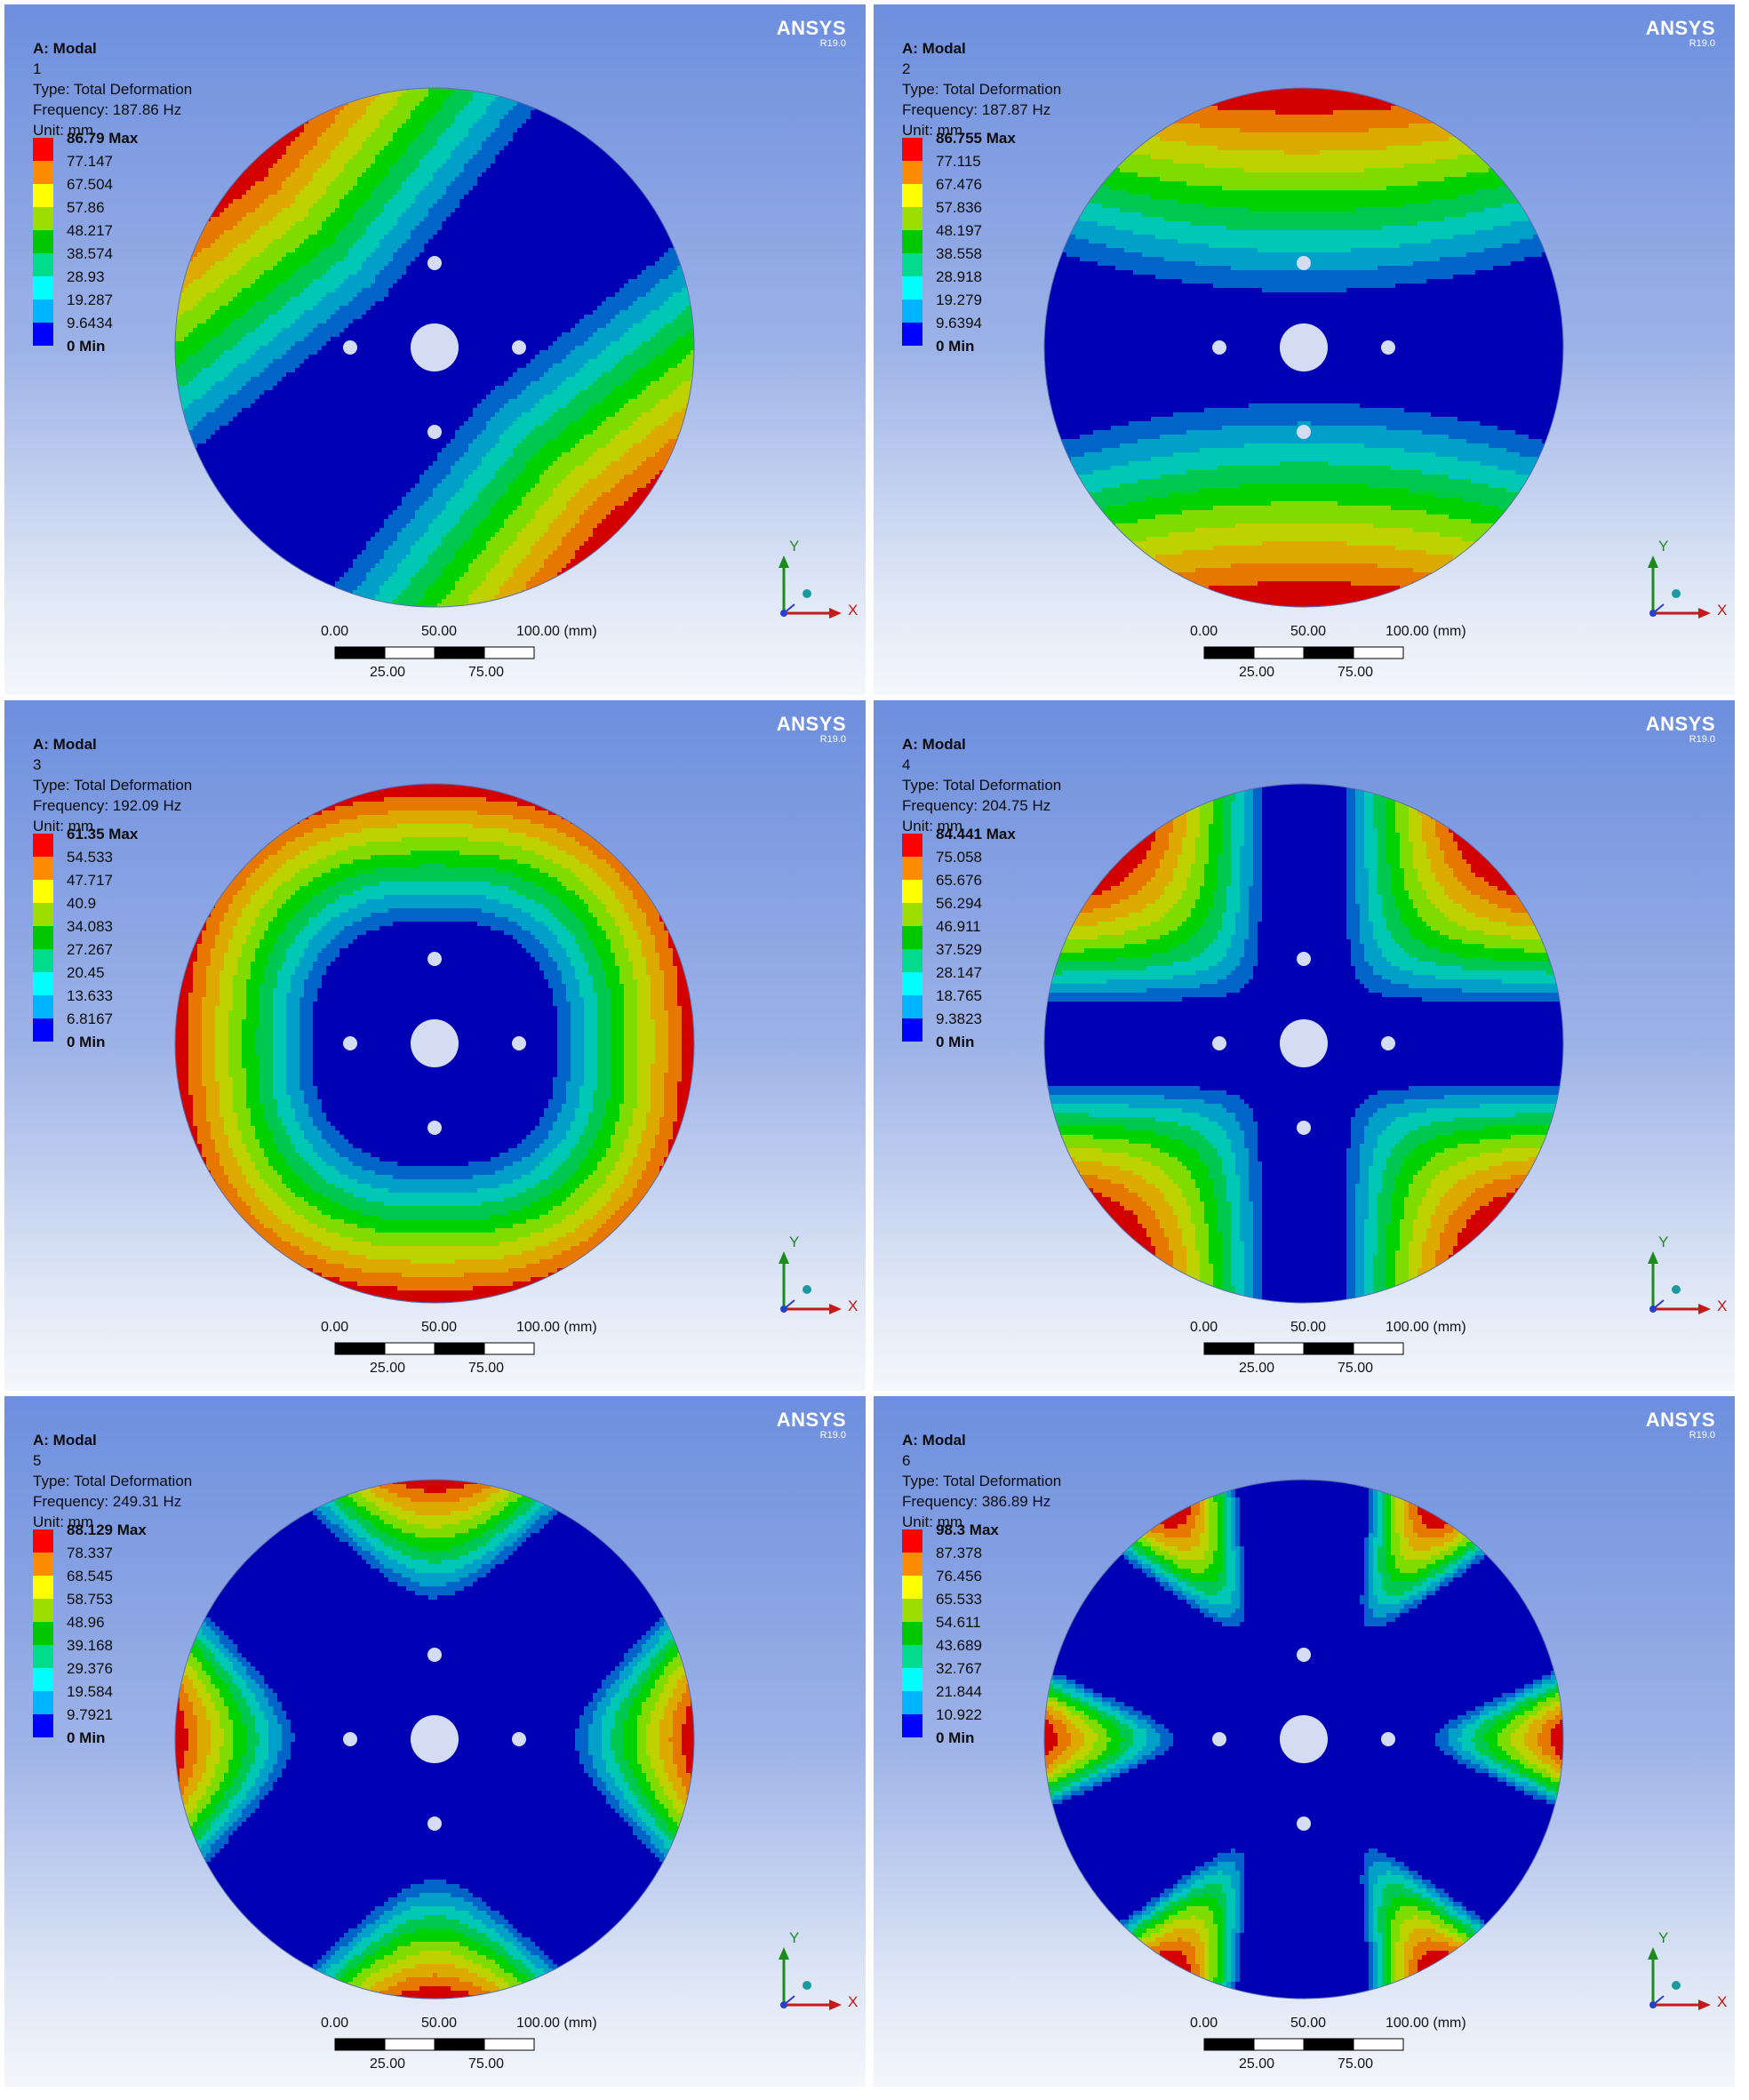 The width and height of the screenshot is (1749, 2100). Describe the element at coordinates (90, 1715) in the screenshot. I see `legend-value-label: 9.7921` at that location.